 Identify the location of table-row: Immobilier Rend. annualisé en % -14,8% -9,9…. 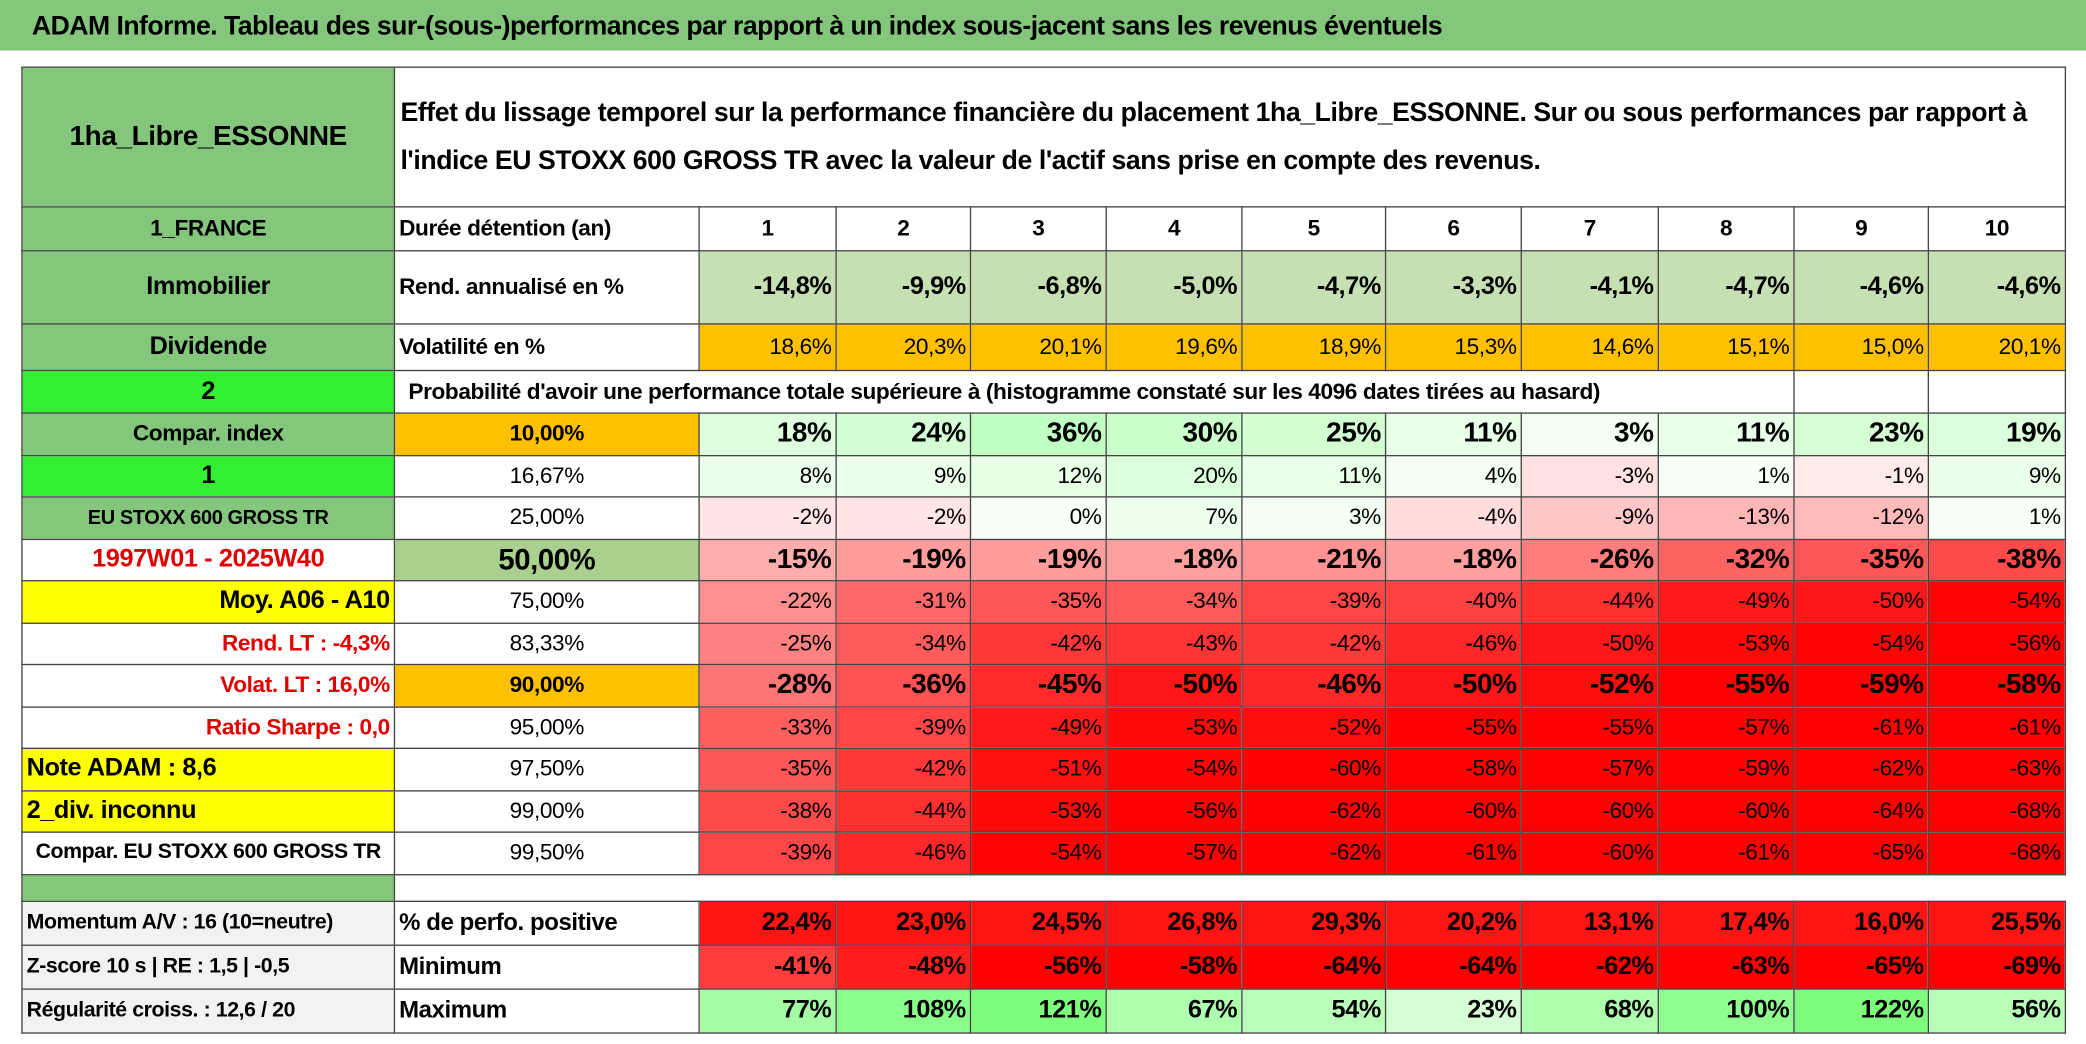
(1044, 287).